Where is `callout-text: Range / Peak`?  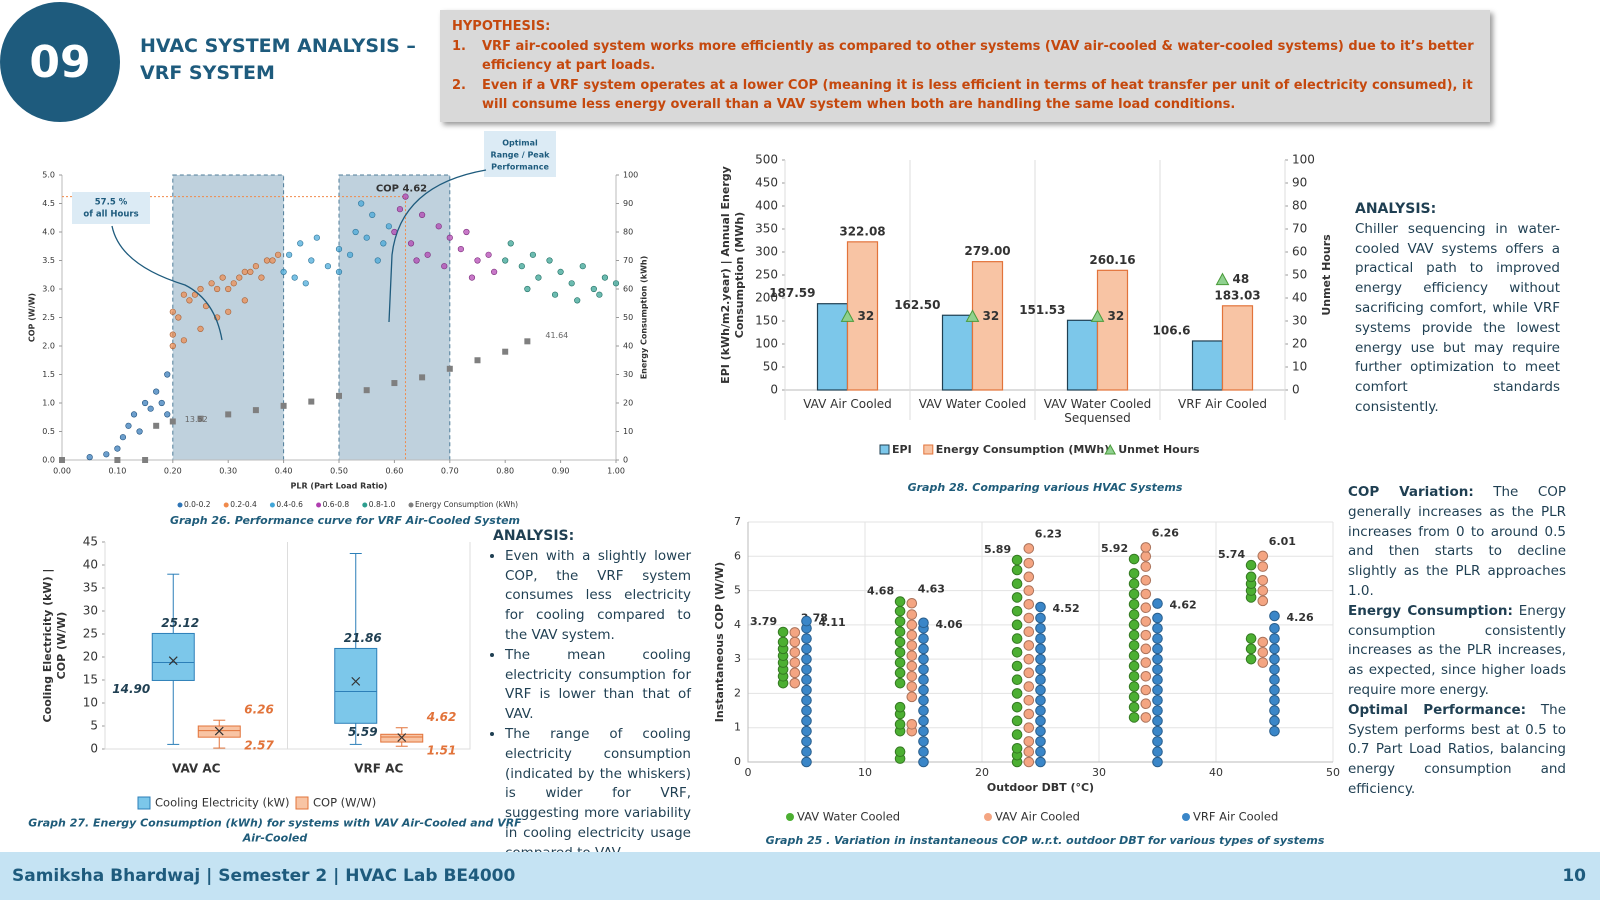
callout-text: Range / Peak is located at coordinates (521, 155).